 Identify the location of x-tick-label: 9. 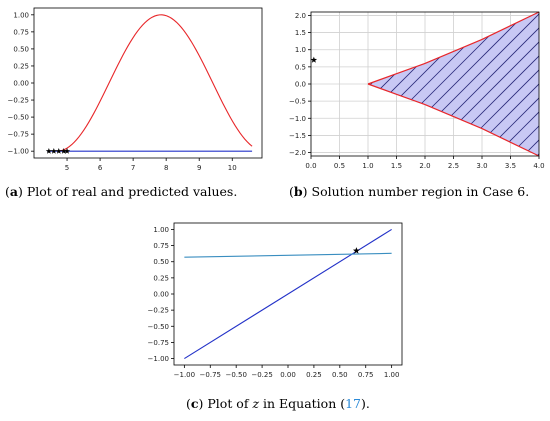
(199, 168).